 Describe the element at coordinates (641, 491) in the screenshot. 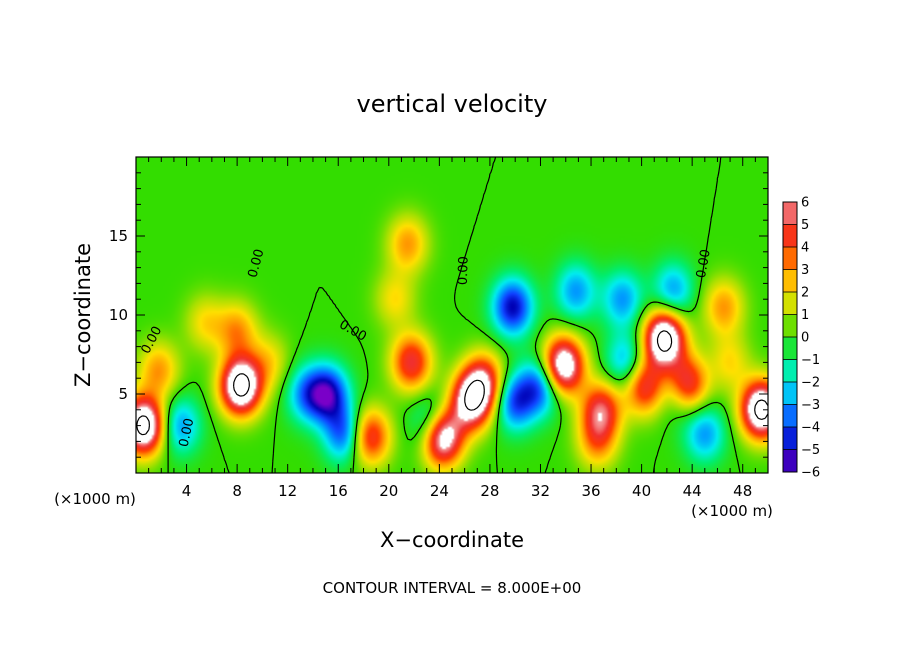

I see `x-tick-label: 40` at that location.